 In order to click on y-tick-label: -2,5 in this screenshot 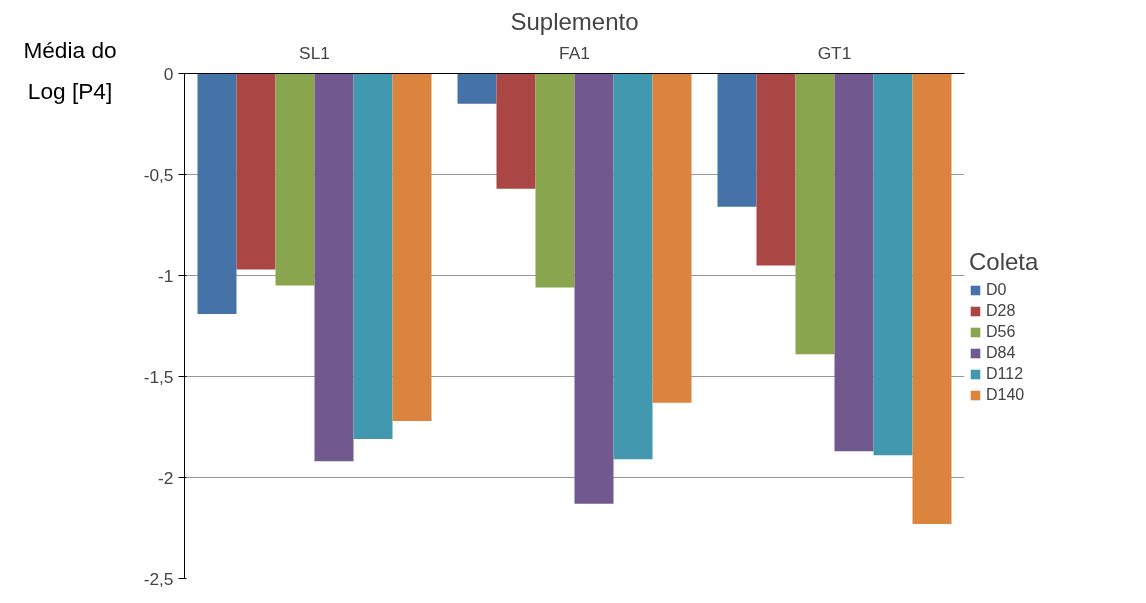, I will do `click(158, 578)`.